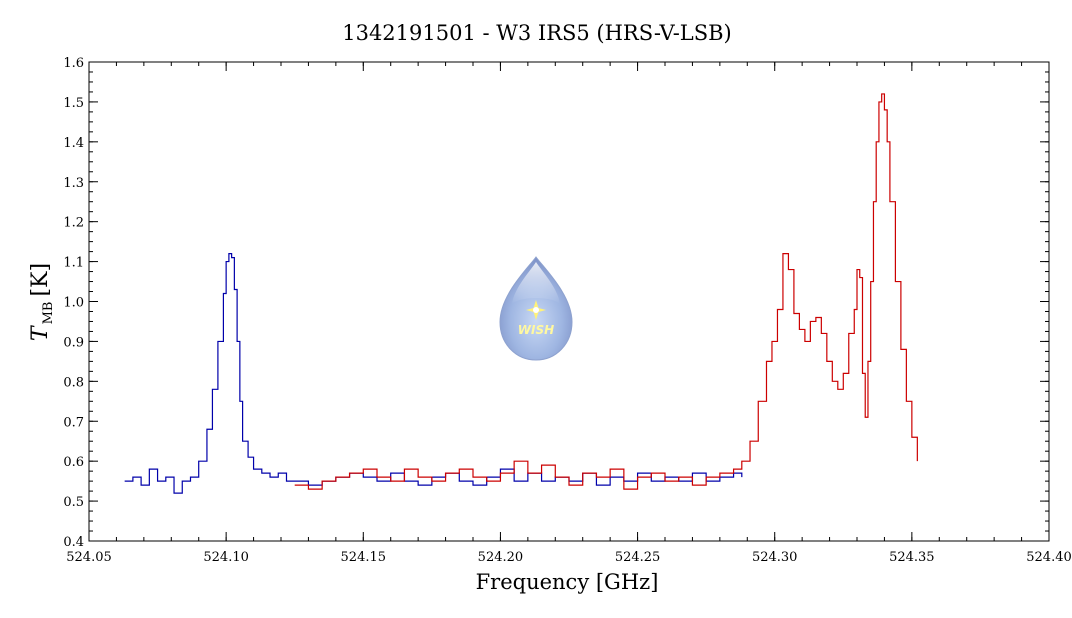  What do you see at coordinates (73, 263) in the screenshot?
I see `y-tick-label: 1.1` at bounding box center [73, 263].